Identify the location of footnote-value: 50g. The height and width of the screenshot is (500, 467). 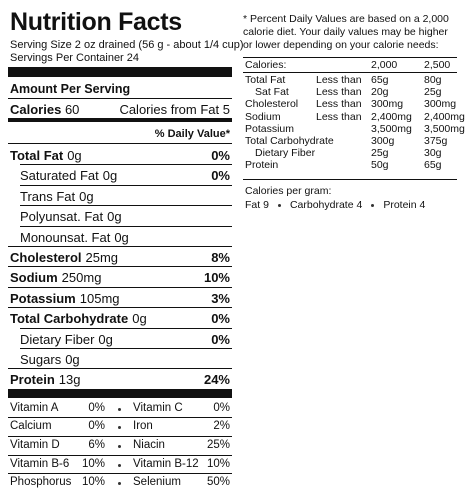
(380, 165).